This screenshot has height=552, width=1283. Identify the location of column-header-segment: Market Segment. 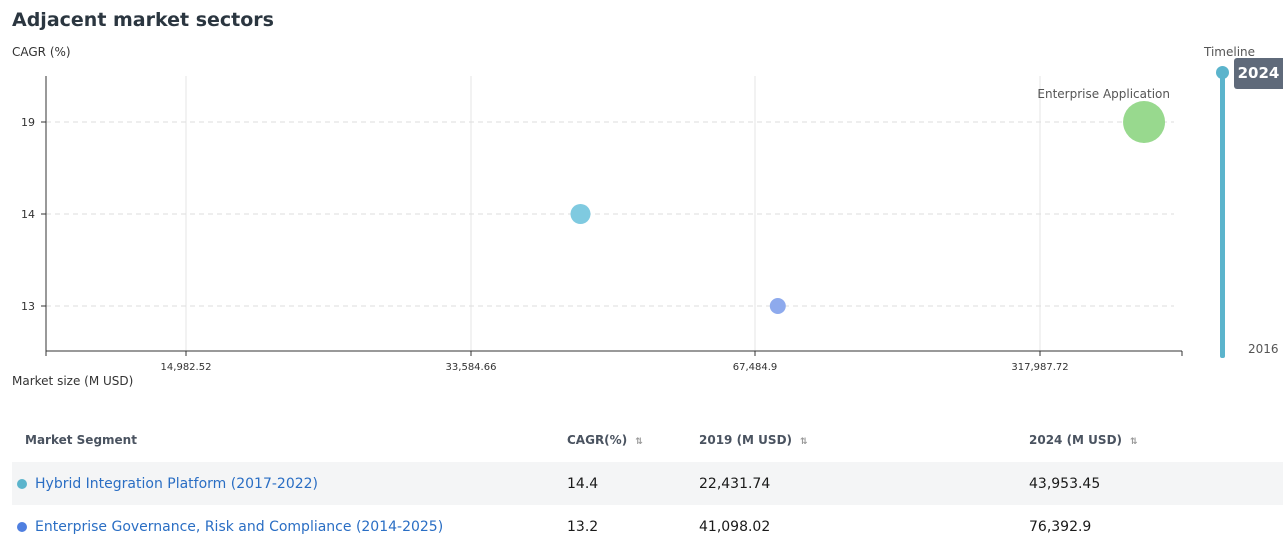
(283, 440).